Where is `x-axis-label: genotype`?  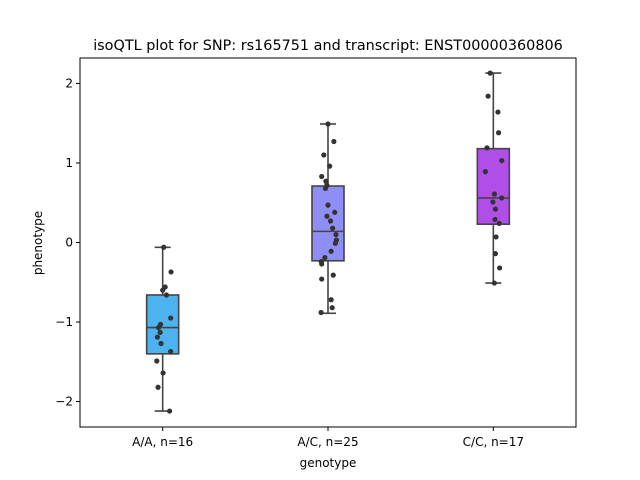
x-axis-label: genotype is located at coordinates (328, 463).